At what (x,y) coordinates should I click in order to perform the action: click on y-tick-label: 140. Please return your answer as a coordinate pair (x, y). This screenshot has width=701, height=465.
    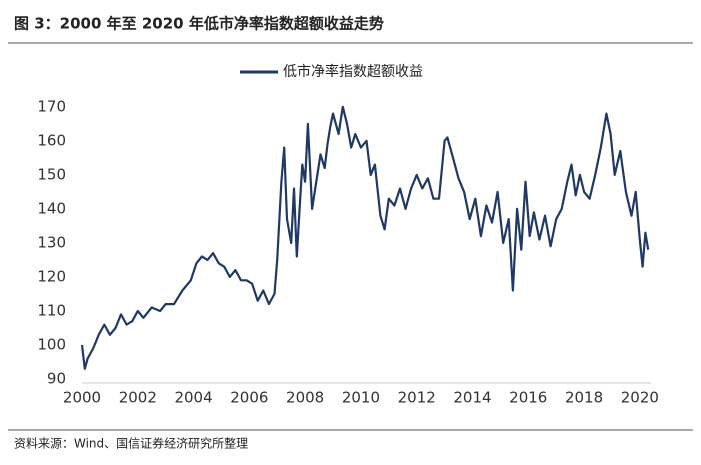
    Looking at the image, I should click on (51, 208).